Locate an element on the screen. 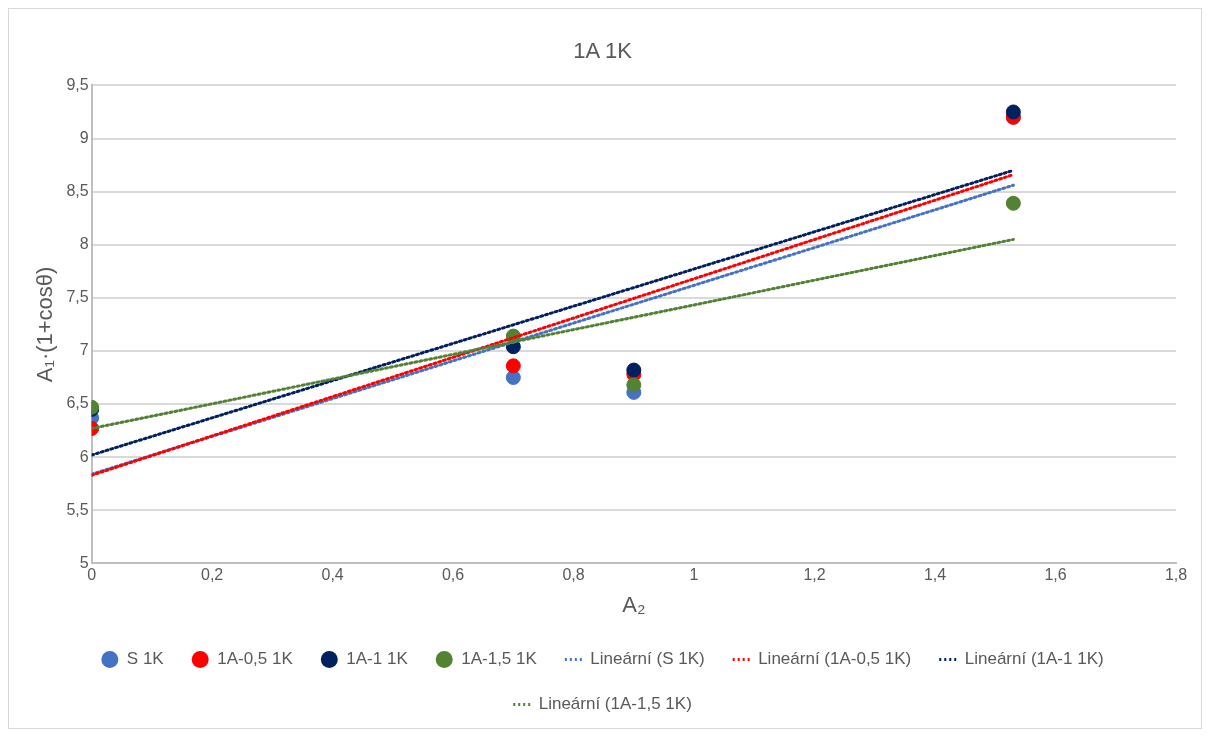 The image size is (1210, 737). legend-label: 1A-0,5 1K is located at coordinates (255, 659).